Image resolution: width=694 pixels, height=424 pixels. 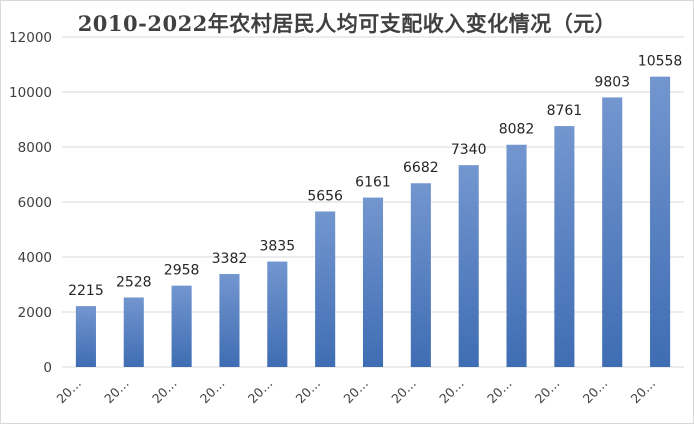 I want to click on data-label: 6682, so click(x=421, y=168).